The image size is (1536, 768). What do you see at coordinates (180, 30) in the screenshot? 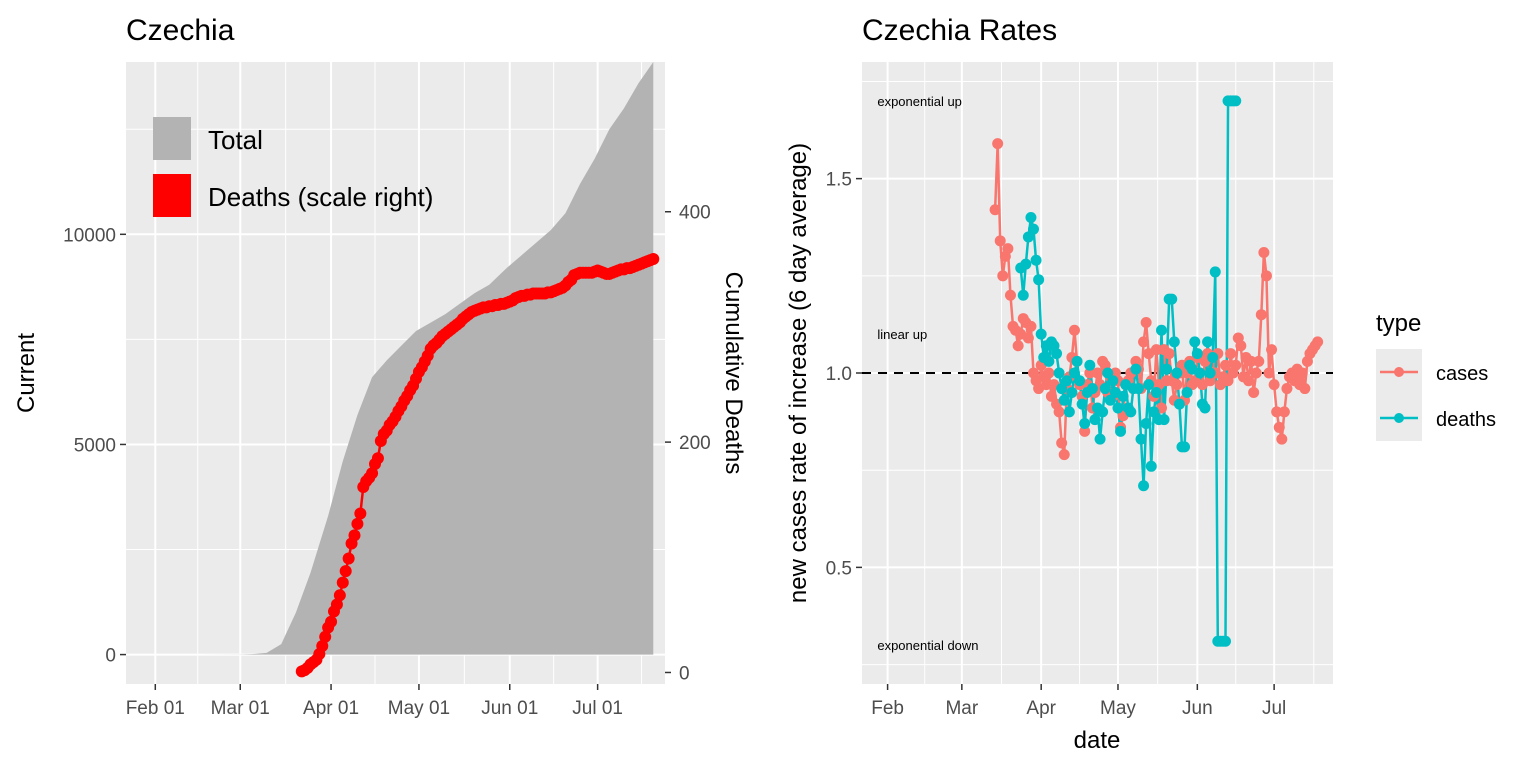
I see `left-chart-title: Czechia` at bounding box center [180, 30].